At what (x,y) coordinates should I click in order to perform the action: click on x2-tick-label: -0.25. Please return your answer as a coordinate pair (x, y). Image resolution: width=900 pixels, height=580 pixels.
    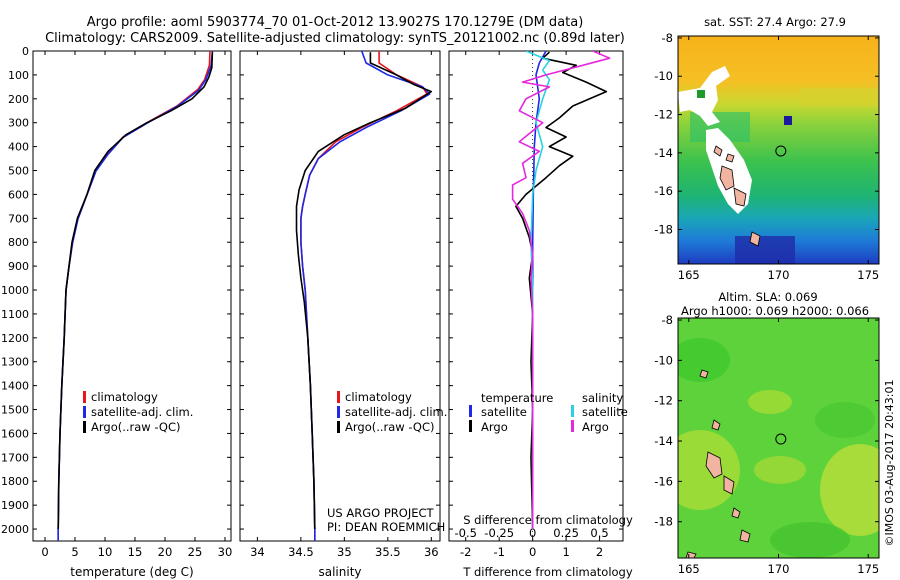
    Looking at the image, I should click on (499, 533).